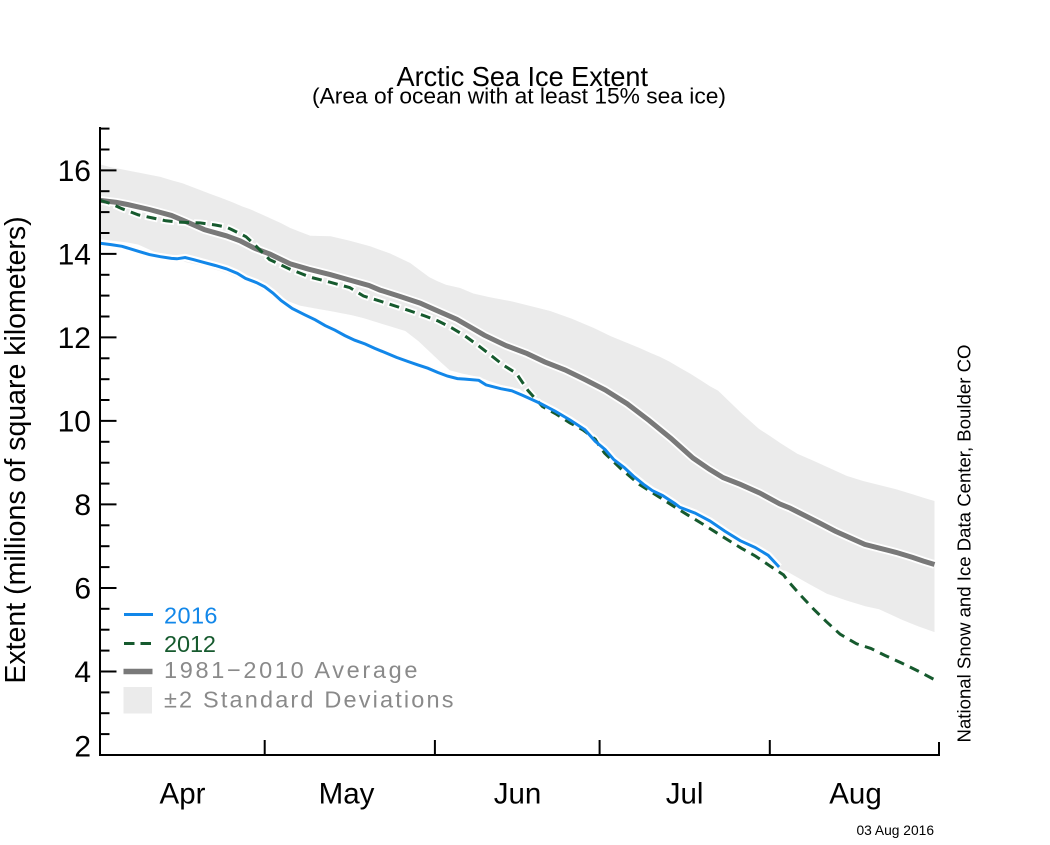 The width and height of the screenshot is (1050, 845). What do you see at coordinates (518, 794) in the screenshot?
I see `svg-text: Jun` at bounding box center [518, 794].